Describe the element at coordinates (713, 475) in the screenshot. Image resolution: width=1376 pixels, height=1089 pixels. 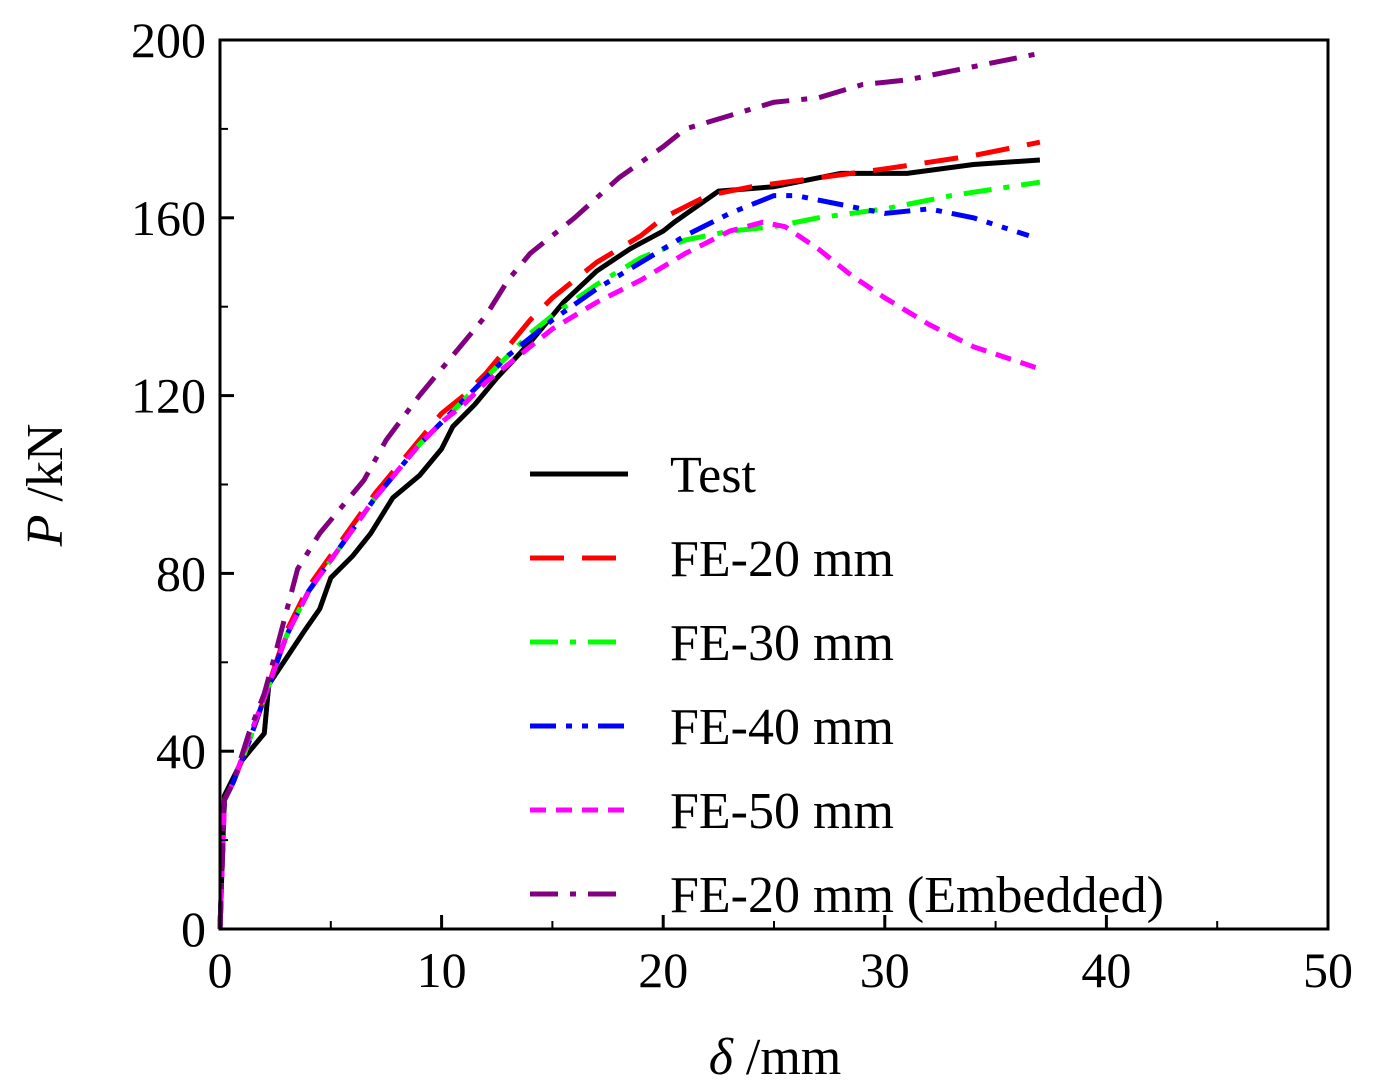
I see `legend-label-test: Test` at that location.